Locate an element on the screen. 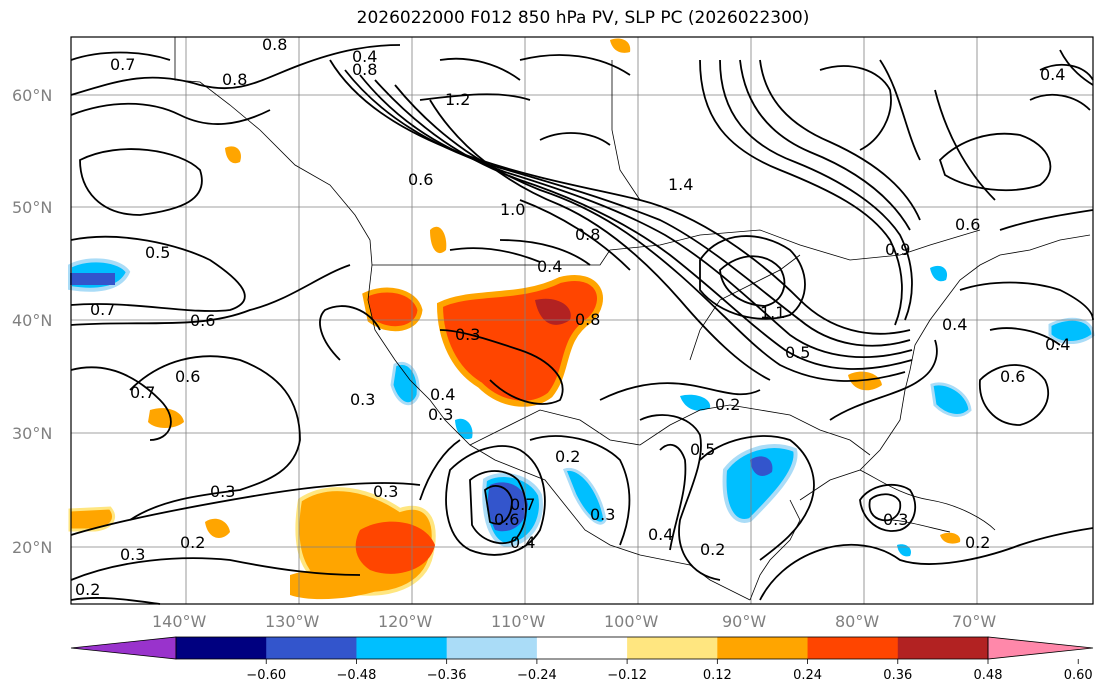 This screenshot has height=698, width=1105. lat-label: 40°N is located at coordinates (32, 320).